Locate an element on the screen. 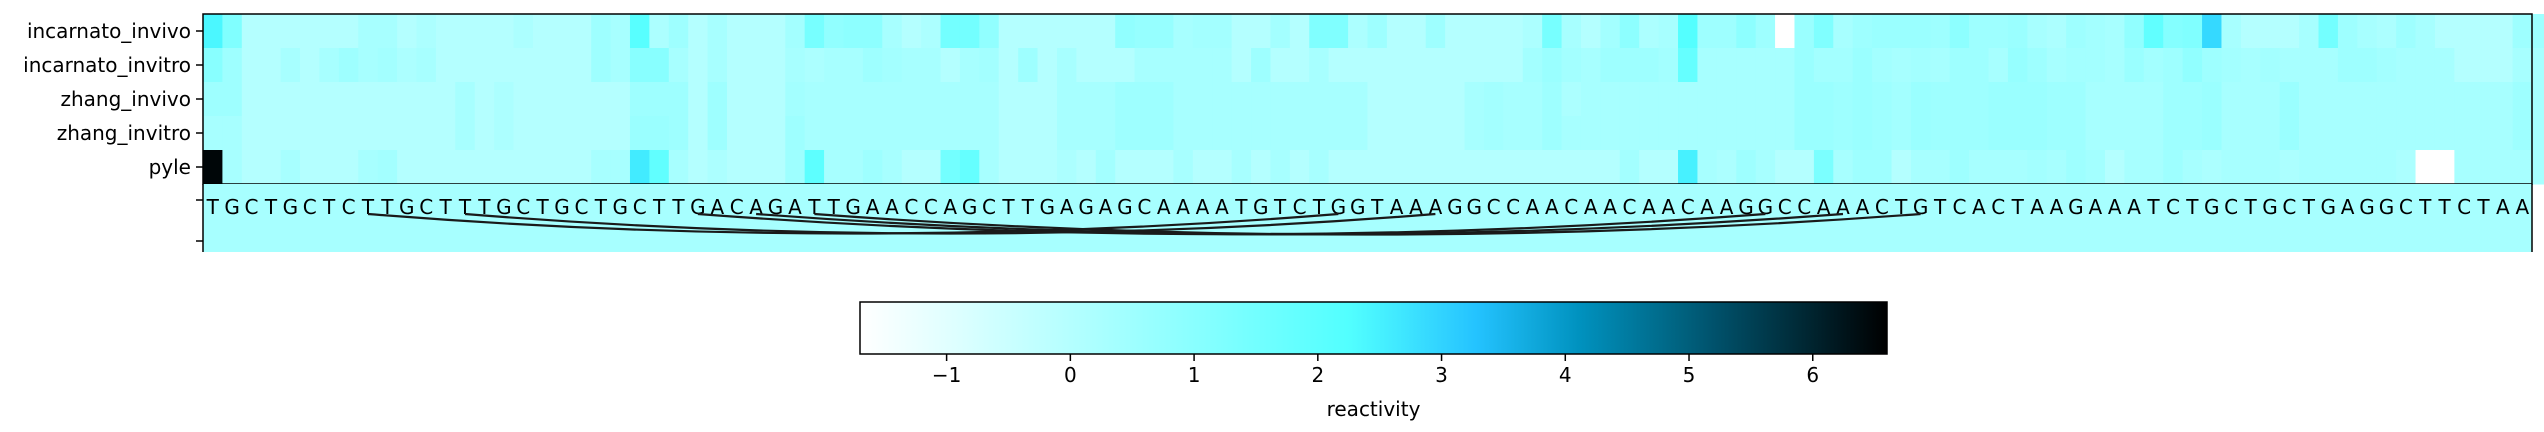 The image size is (2544, 432). colorbar-label: reactivity is located at coordinates (1374, 409).